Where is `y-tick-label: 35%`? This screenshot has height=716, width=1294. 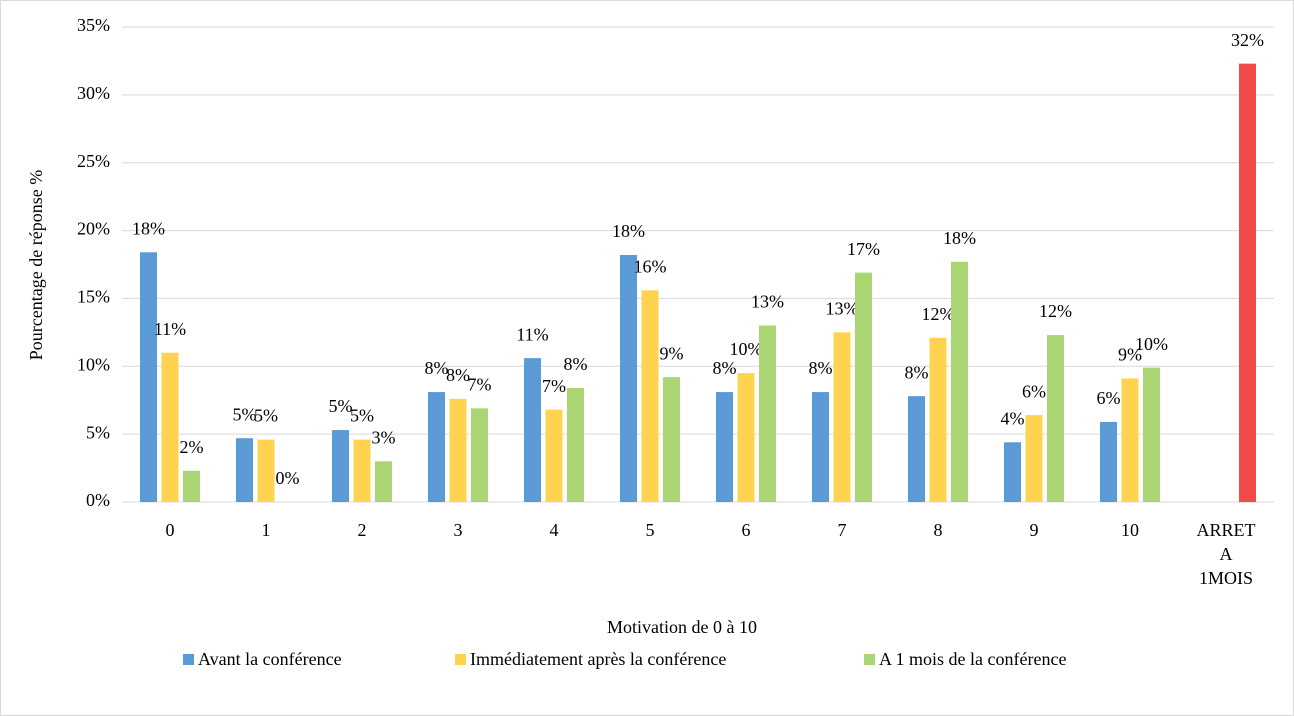
y-tick-label: 35% is located at coordinates (93, 25).